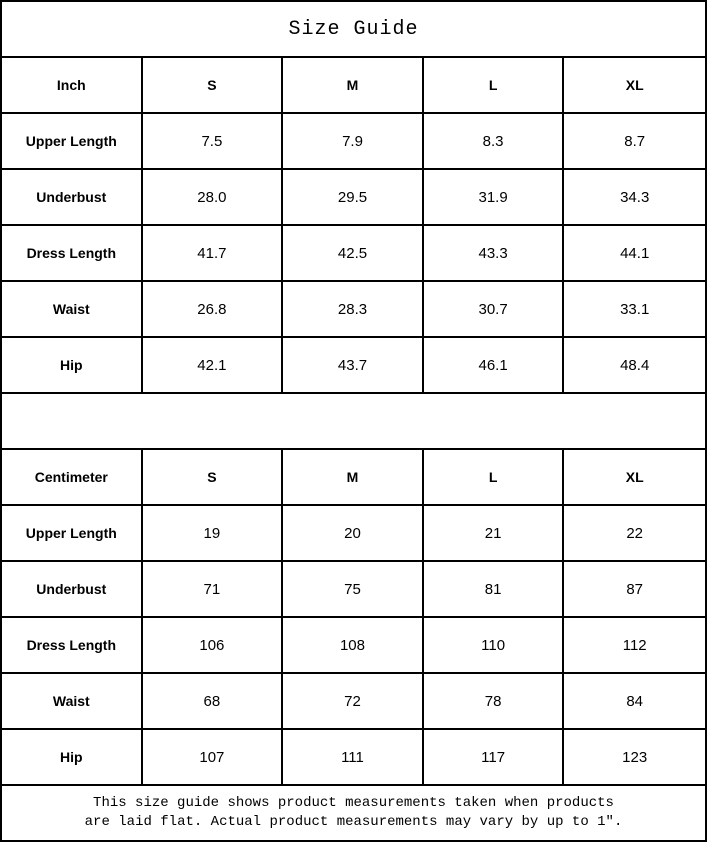 The image size is (707, 842). What do you see at coordinates (213, 646) in the screenshot?
I see `value-cell: 106` at bounding box center [213, 646].